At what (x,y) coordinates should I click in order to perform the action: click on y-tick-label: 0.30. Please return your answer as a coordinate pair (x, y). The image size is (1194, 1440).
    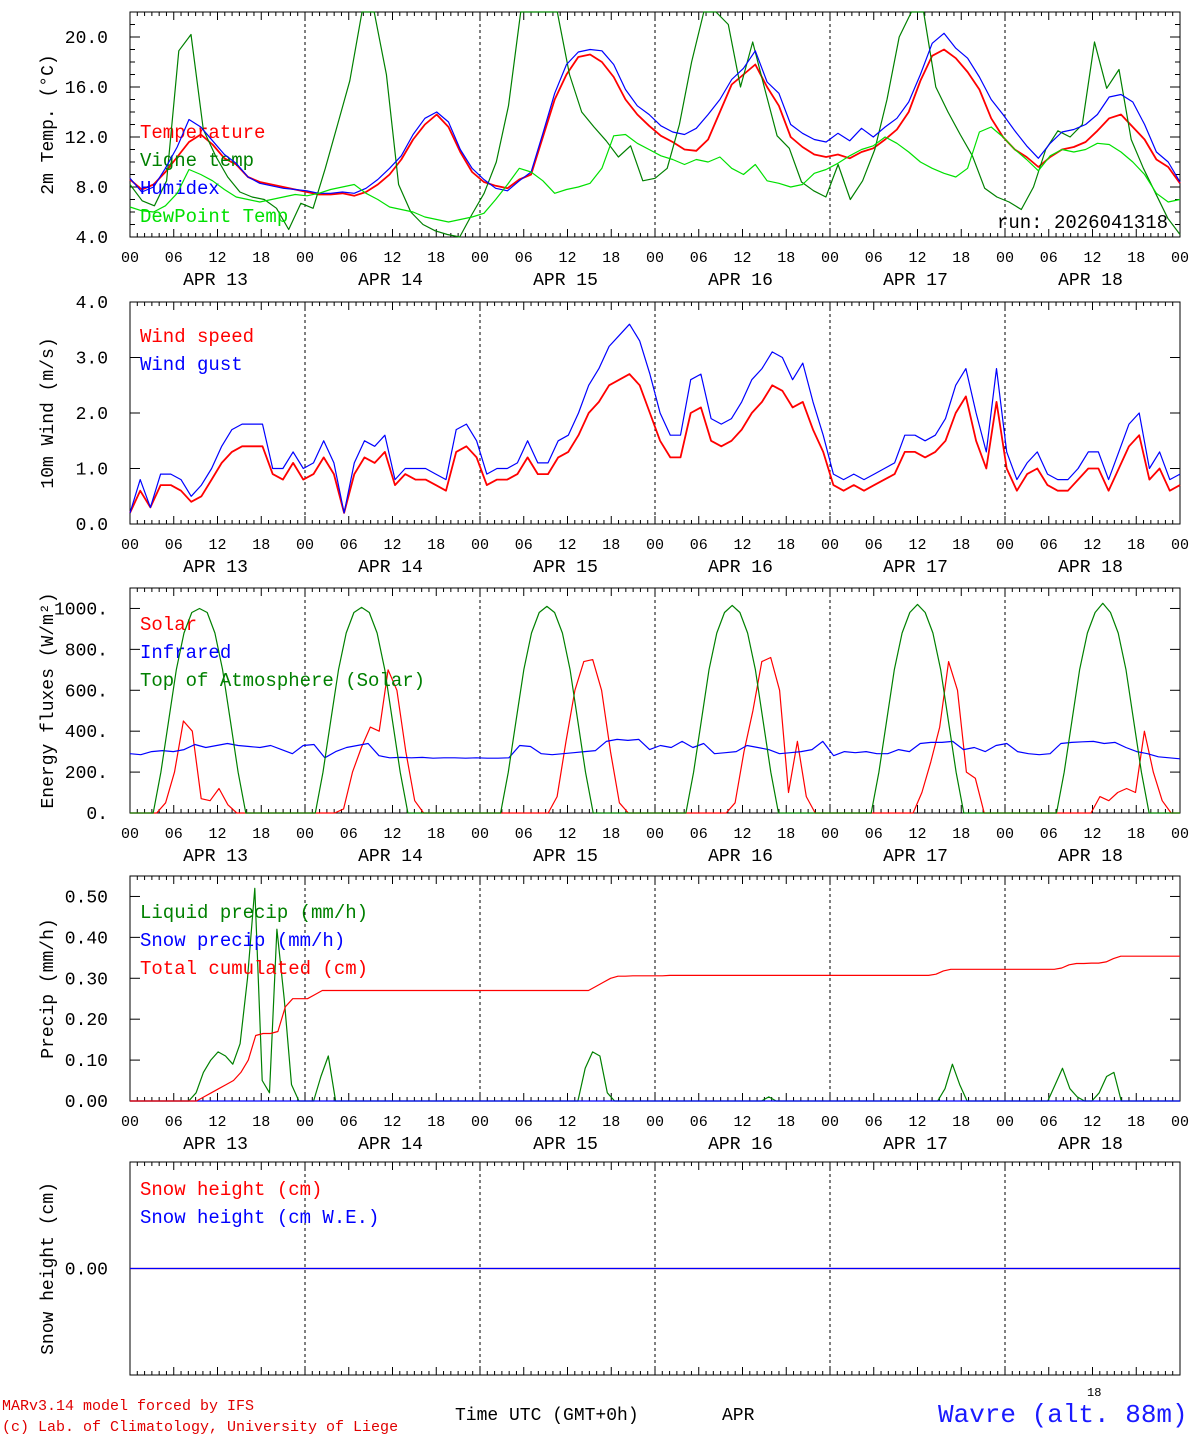
    Looking at the image, I should click on (86, 980).